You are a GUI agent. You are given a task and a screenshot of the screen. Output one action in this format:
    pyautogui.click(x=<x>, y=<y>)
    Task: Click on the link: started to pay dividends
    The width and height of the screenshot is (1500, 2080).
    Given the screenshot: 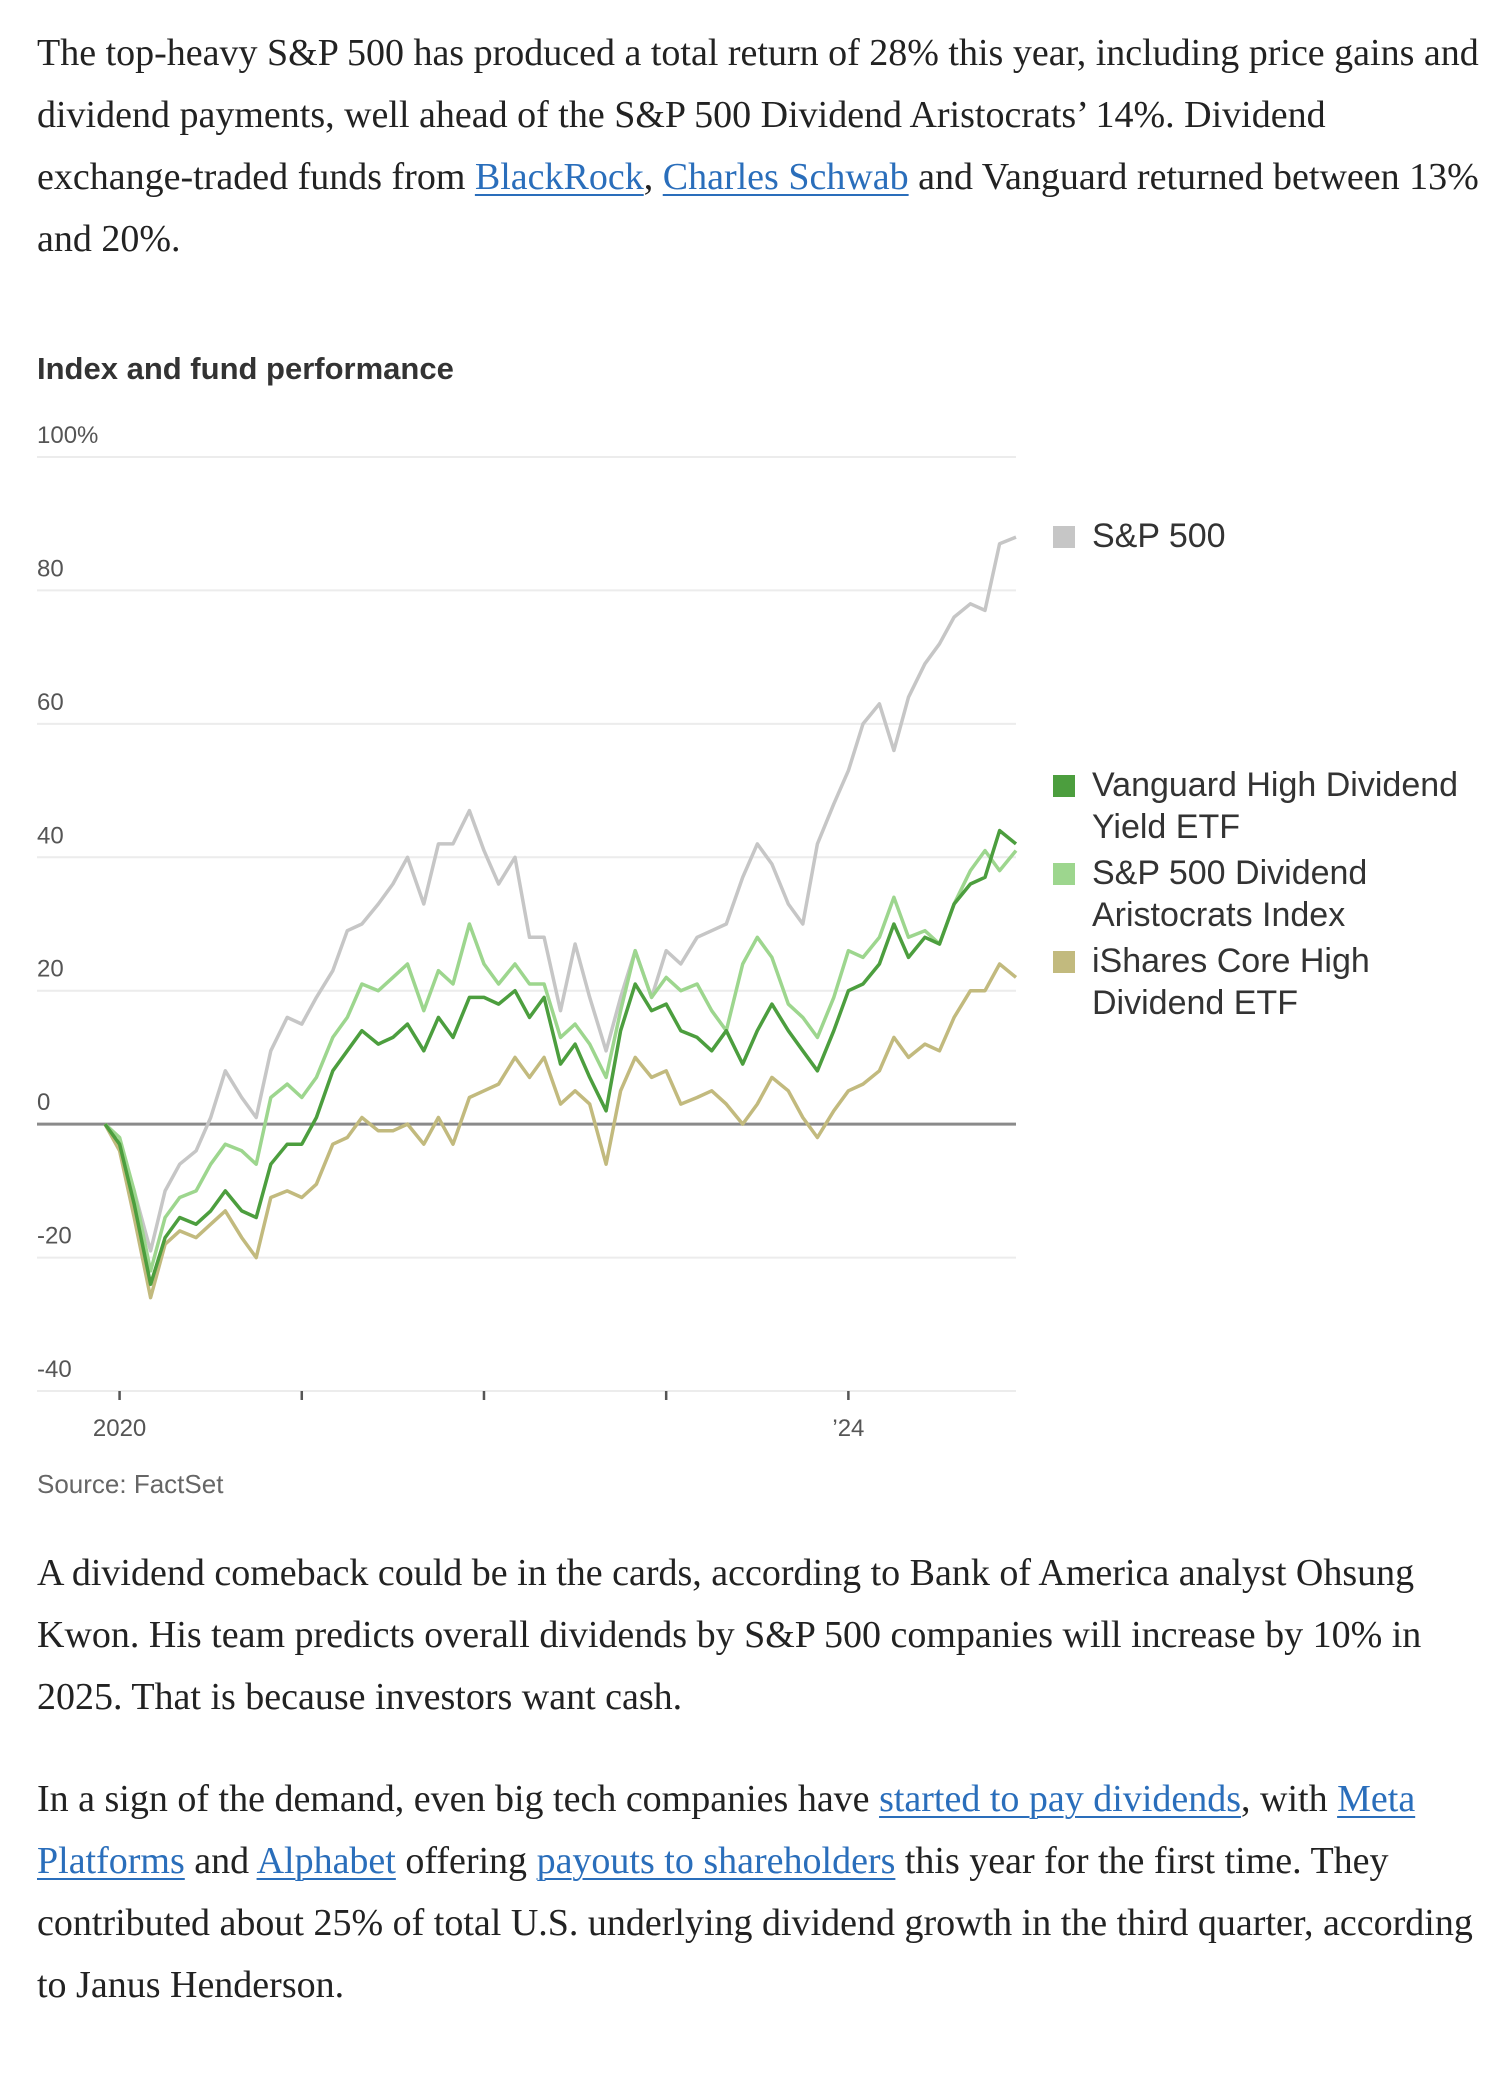 What is the action you would take?
    pyautogui.click(x=1060, y=1799)
    